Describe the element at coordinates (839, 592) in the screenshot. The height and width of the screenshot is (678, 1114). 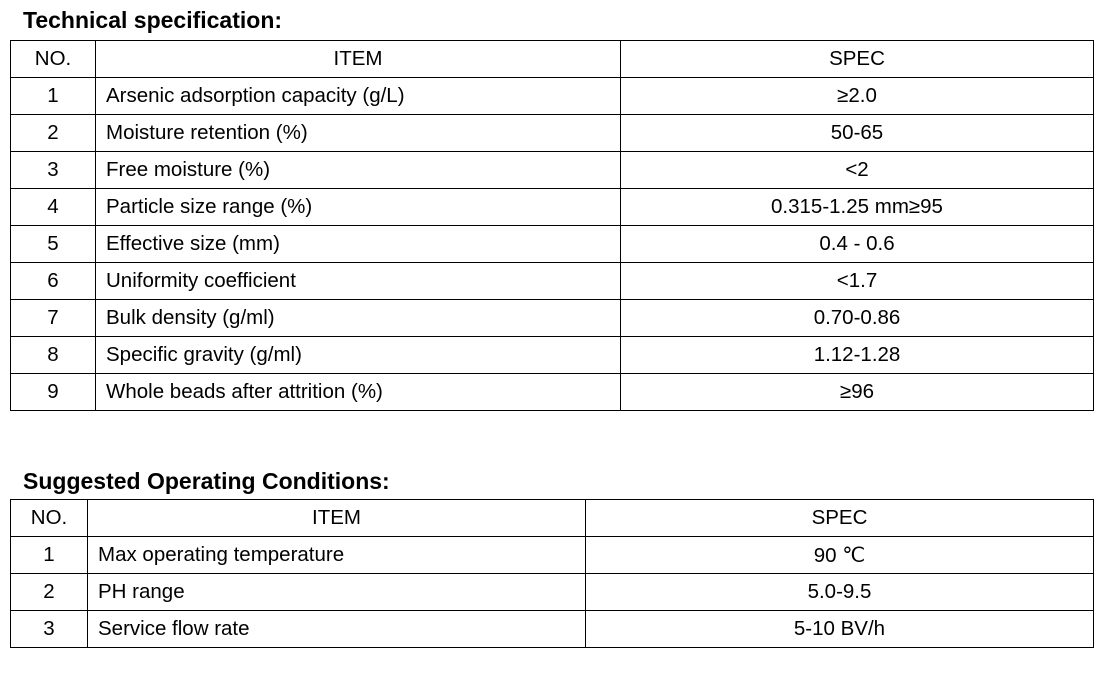
I see `spec-cell: 5.0-9.5` at that location.